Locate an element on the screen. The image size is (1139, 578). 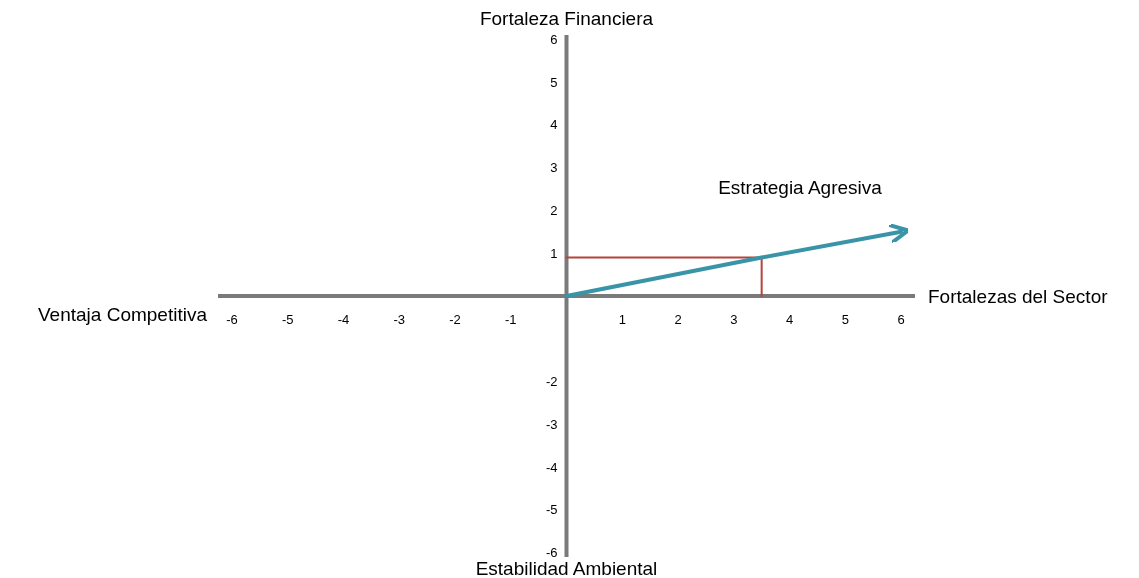
x-tick-label: 6 is located at coordinates (901, 319).